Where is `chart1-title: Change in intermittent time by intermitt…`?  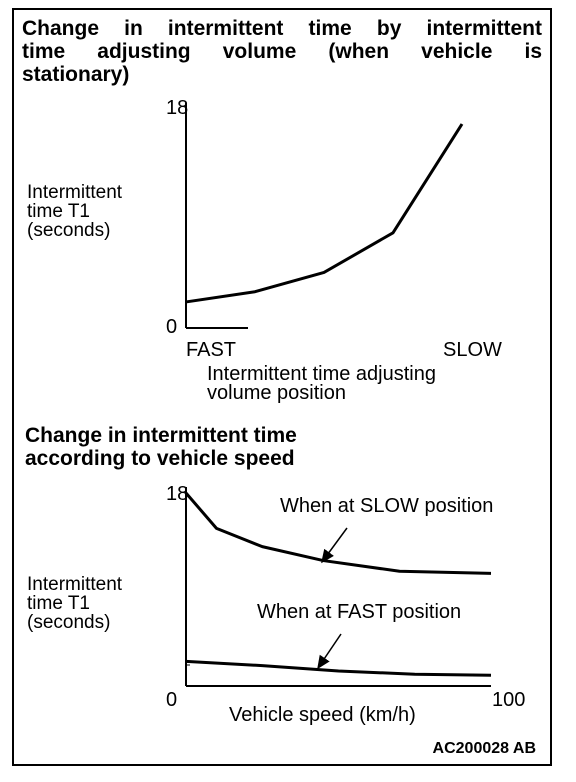 chart1-title: Change in intermittent time by intermitt… is located at coordinates (282, 51).